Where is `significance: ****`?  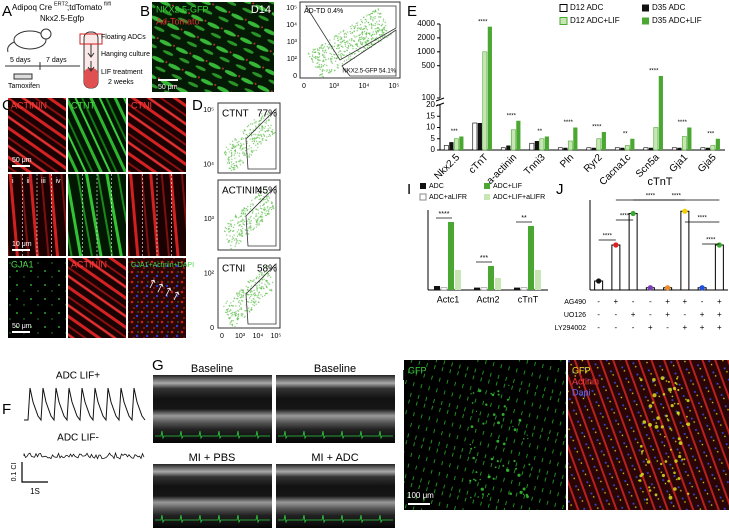 significance: **** is located at coordinates (711, 241).